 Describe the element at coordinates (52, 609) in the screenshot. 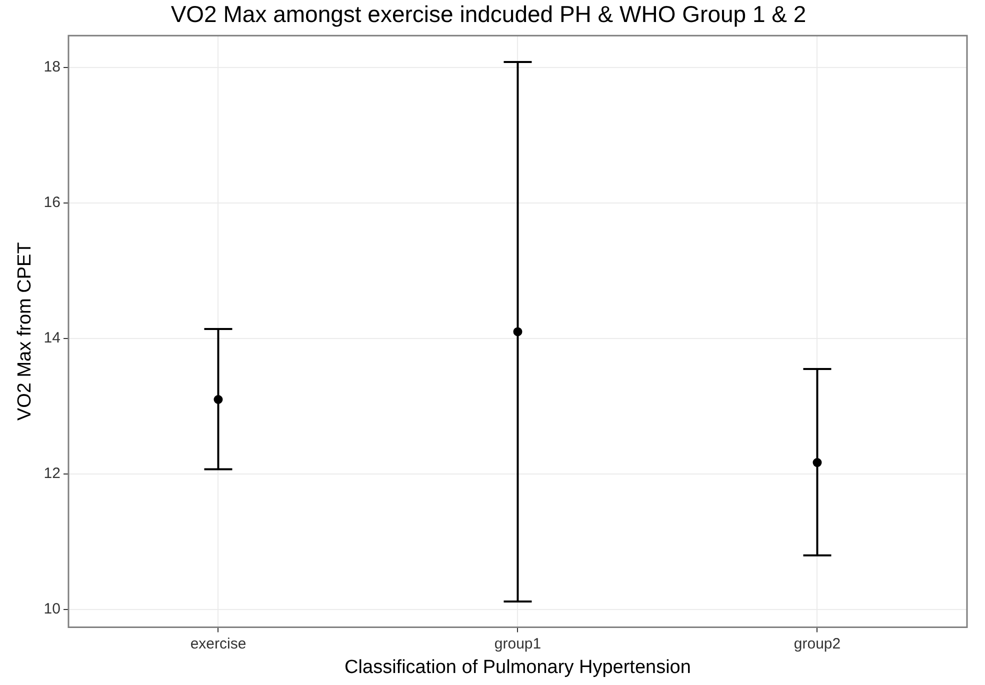

I see `y-tick-label: 10` at that location.